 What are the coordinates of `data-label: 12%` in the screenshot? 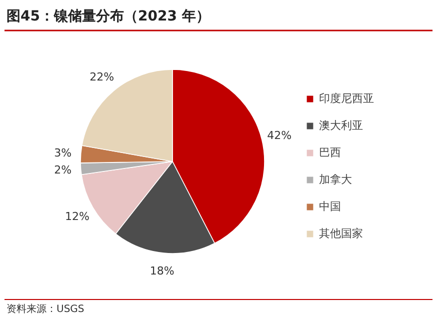 It's located at (77, 216).